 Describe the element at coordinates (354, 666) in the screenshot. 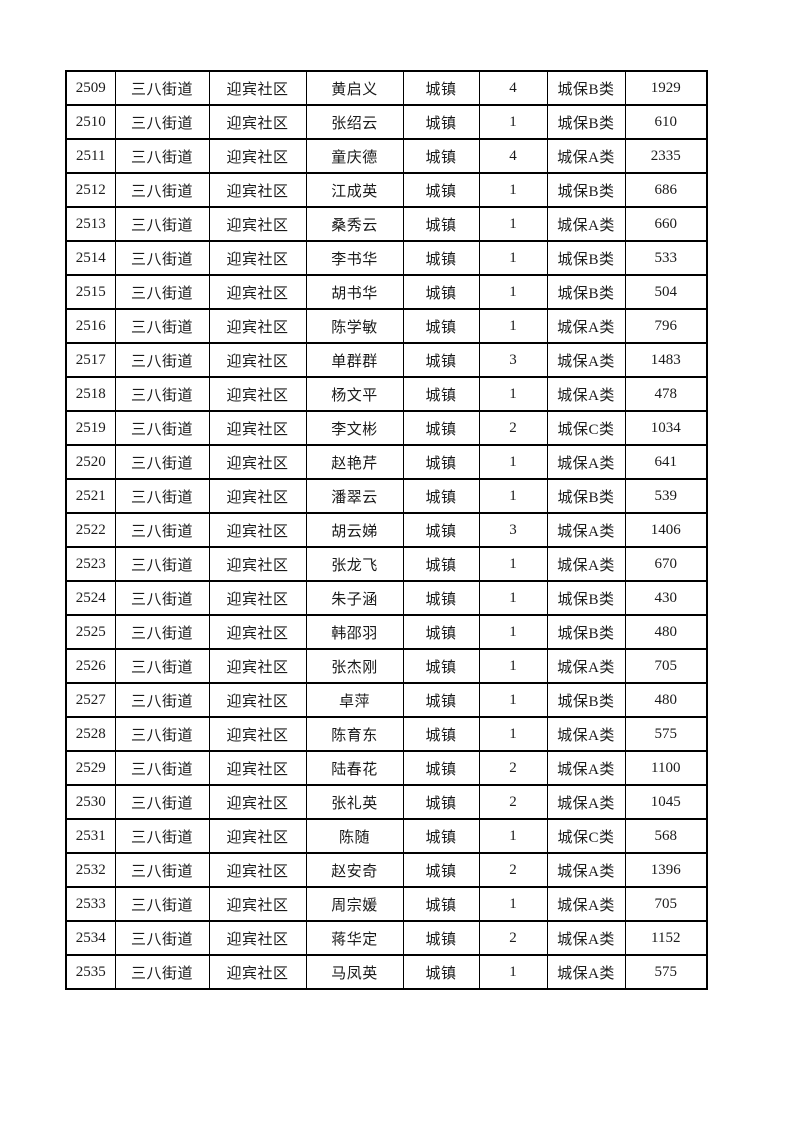

I see `cell-person-name: 张杰刚` at that location.